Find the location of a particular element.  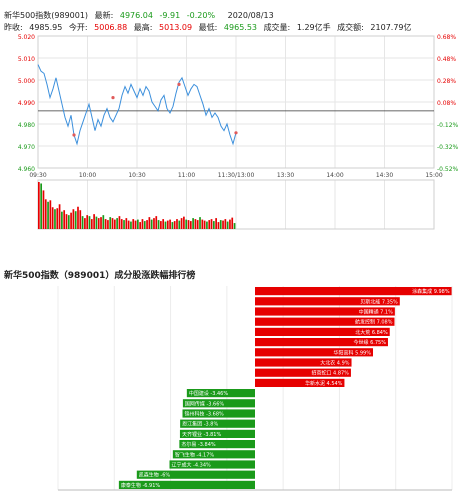

rank-bar-label: 中国精通 7.1% is located at coordinates (376, 312).